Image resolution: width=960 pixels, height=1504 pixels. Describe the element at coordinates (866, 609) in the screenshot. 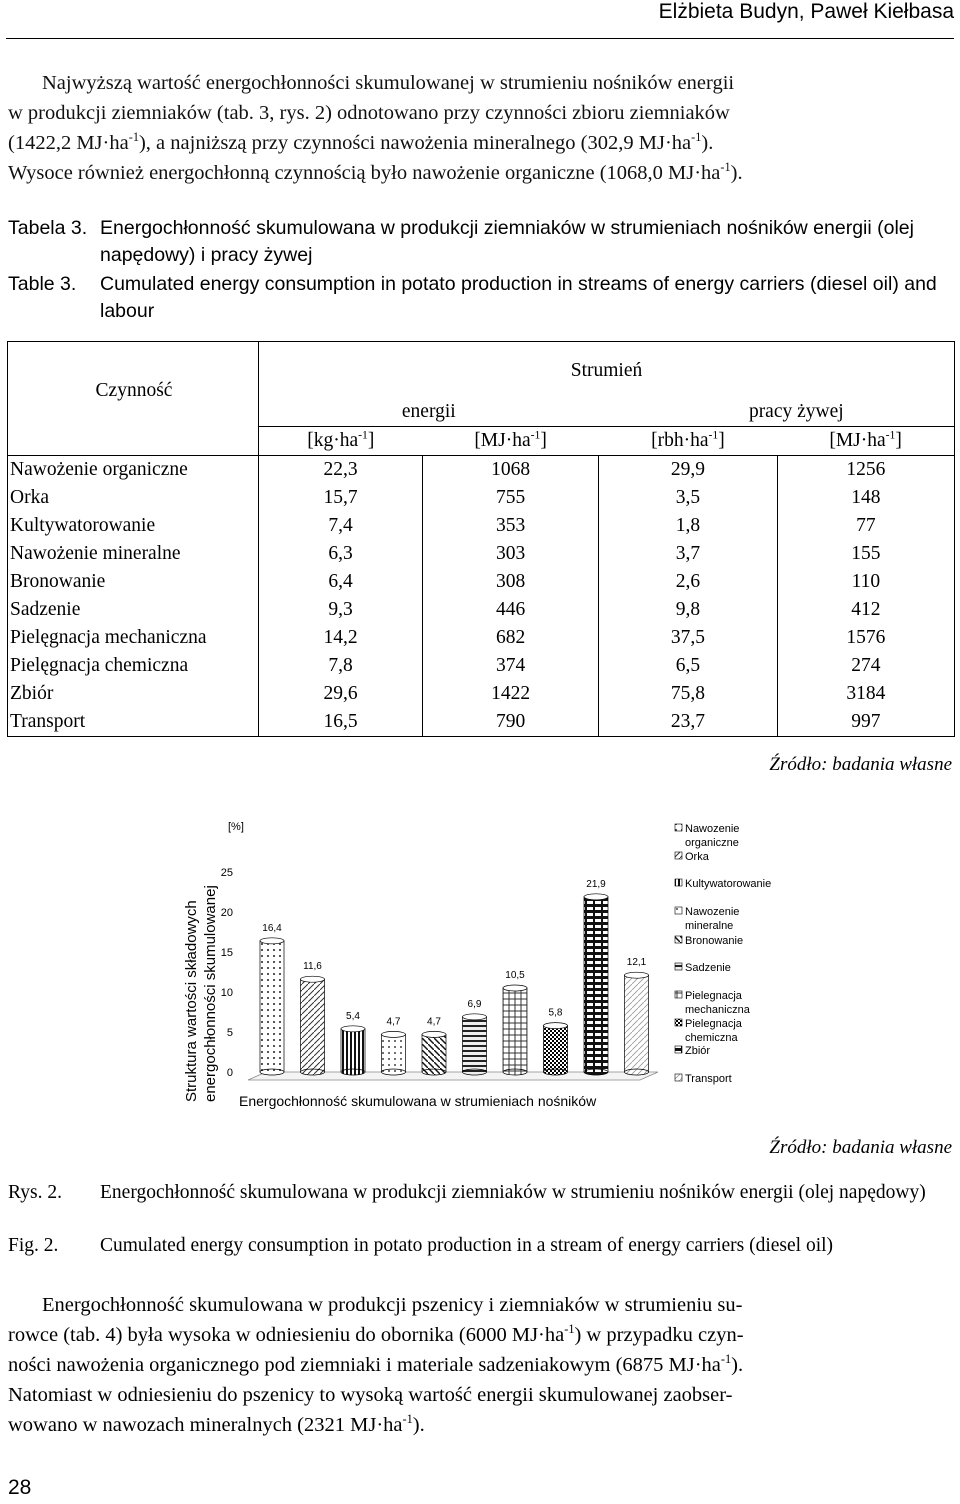

I see `cell-mj-labour: 412` at that location.